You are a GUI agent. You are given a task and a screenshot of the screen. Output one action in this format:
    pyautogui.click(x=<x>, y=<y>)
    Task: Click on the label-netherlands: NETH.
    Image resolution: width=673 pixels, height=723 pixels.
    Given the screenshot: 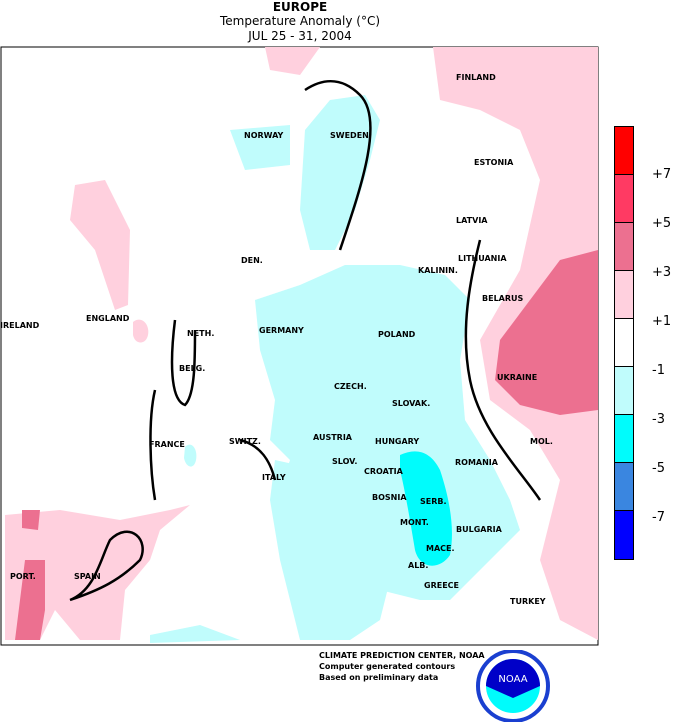 What is the action you would take?
    pyautogui.click(x=200, y=333)
    